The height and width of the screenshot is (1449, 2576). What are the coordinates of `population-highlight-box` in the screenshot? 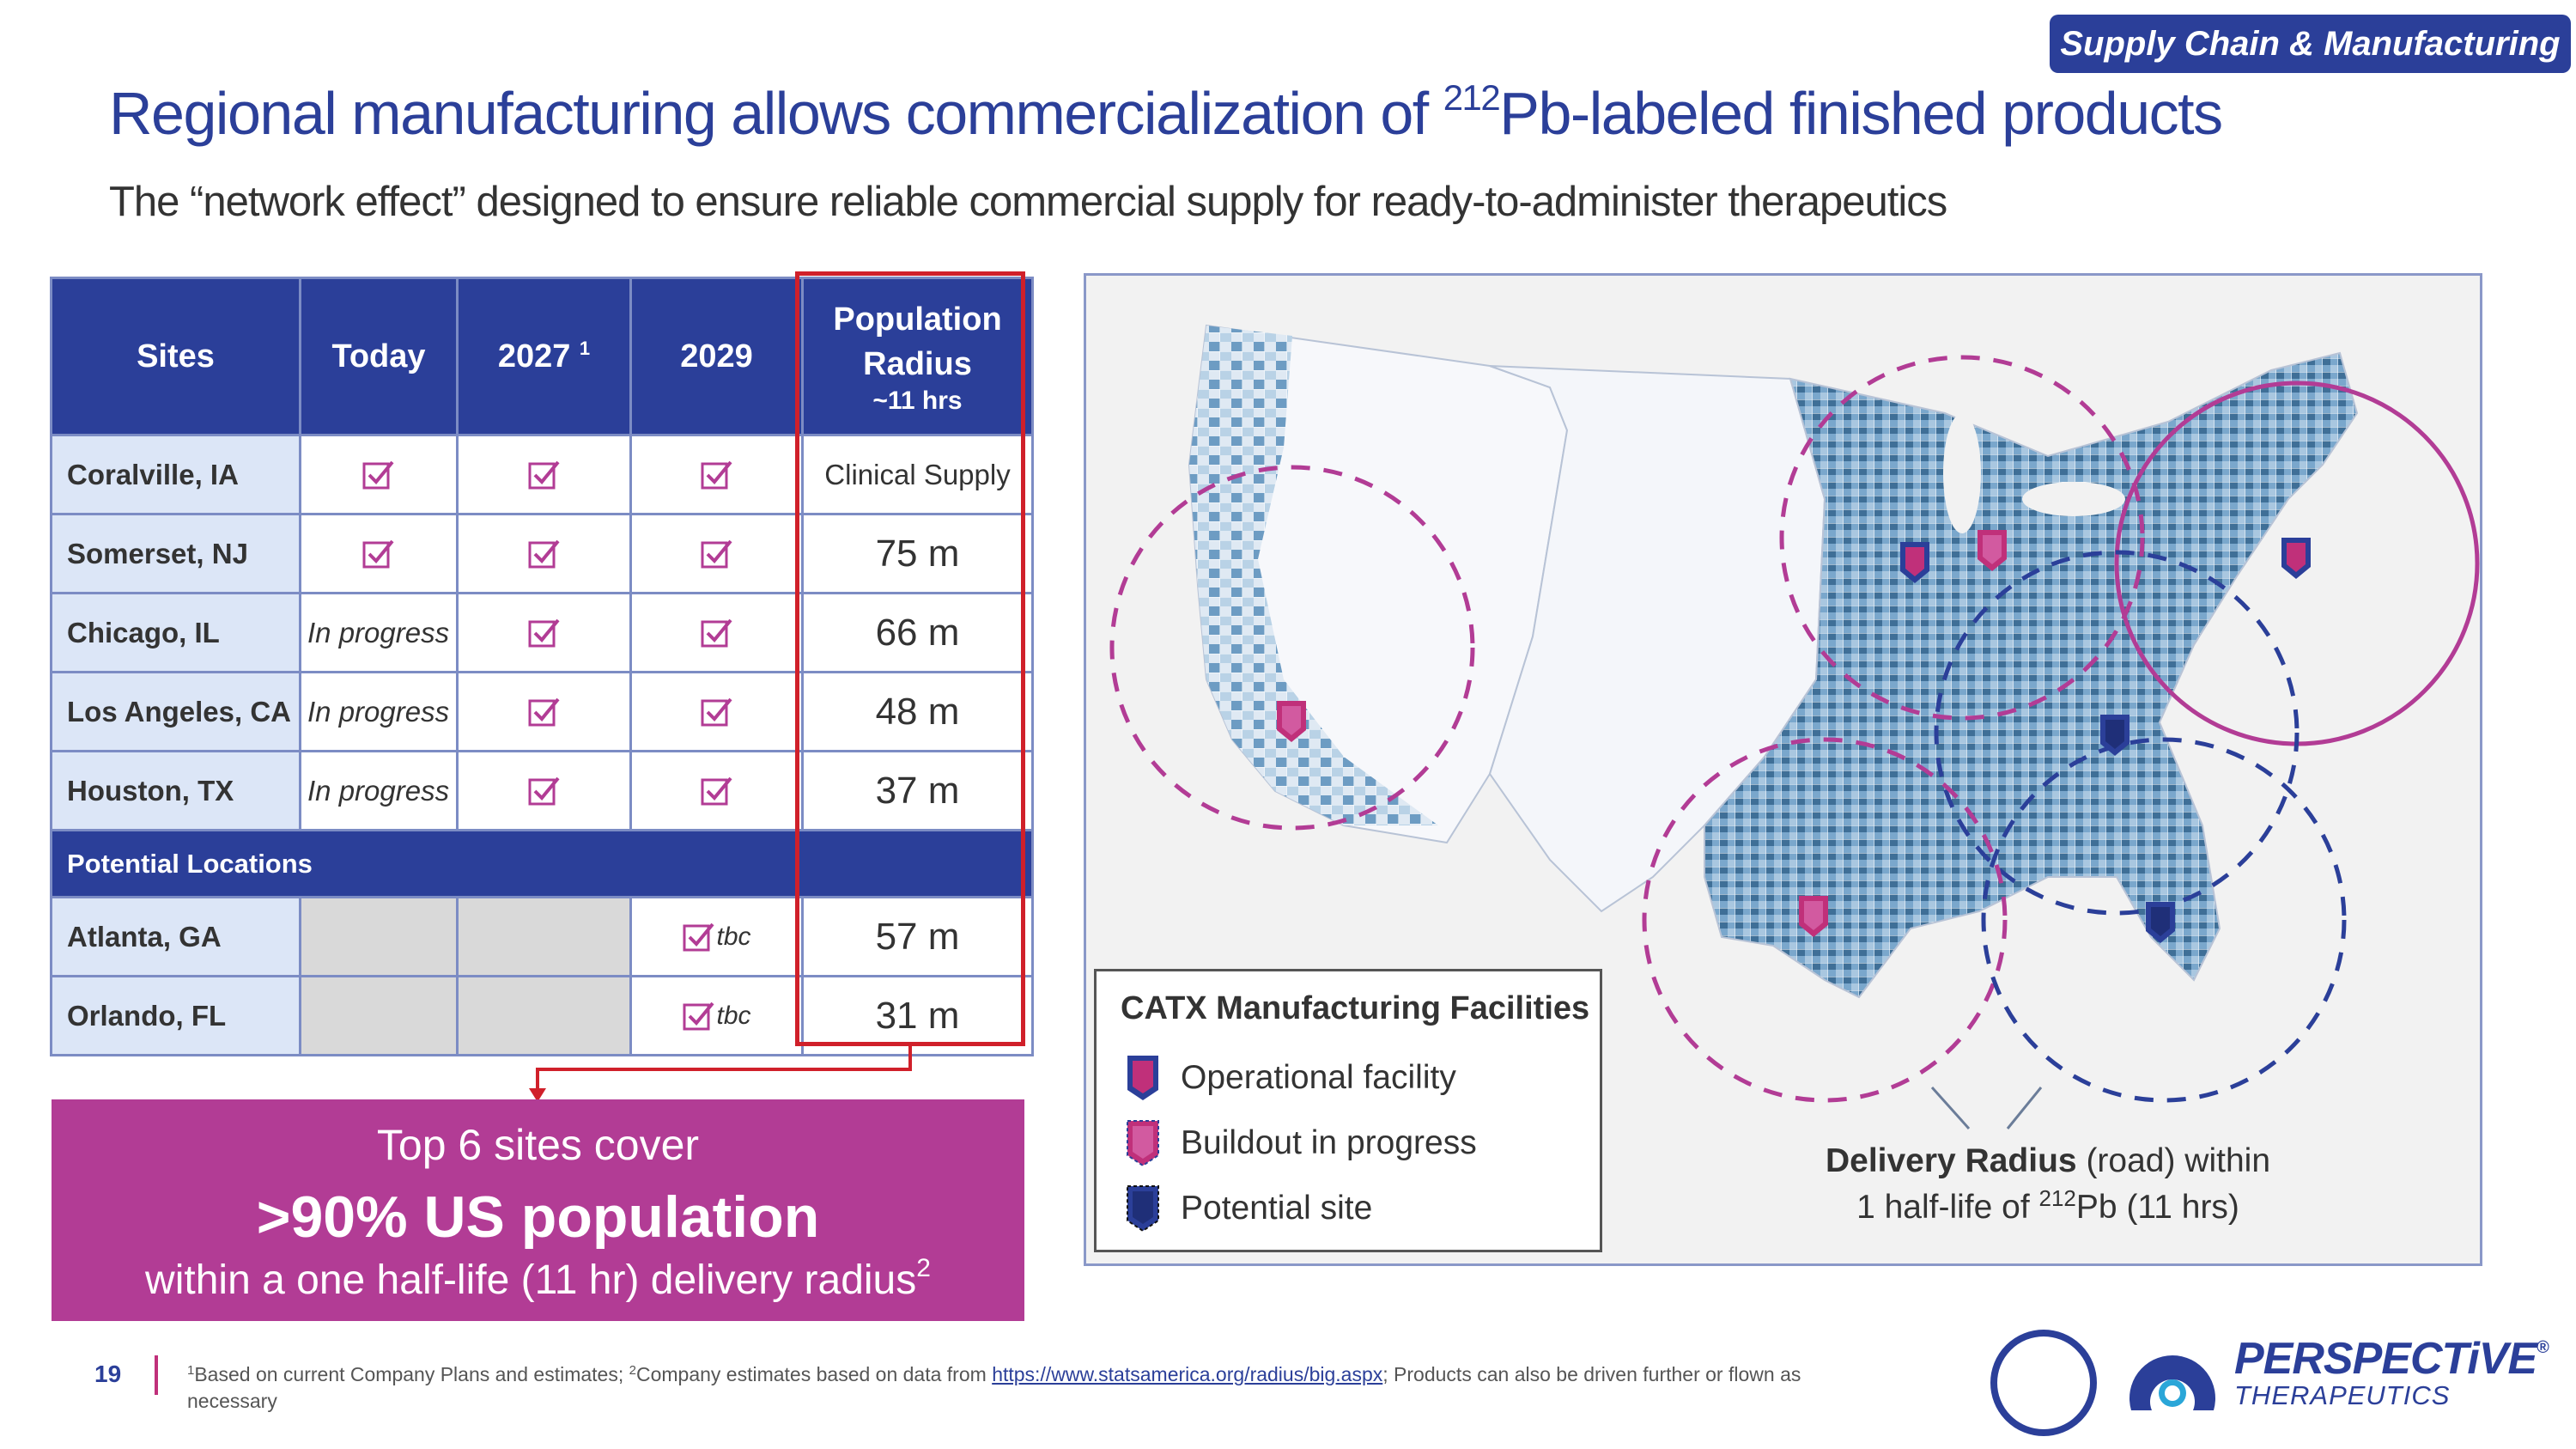 It's located at (910, 658).